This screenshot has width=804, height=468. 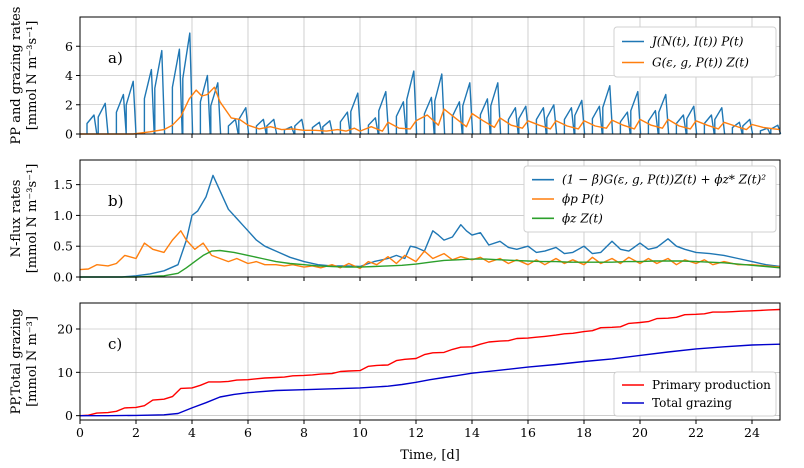 I want to click on panel-c-legend-box, so click(x=695, y=394).